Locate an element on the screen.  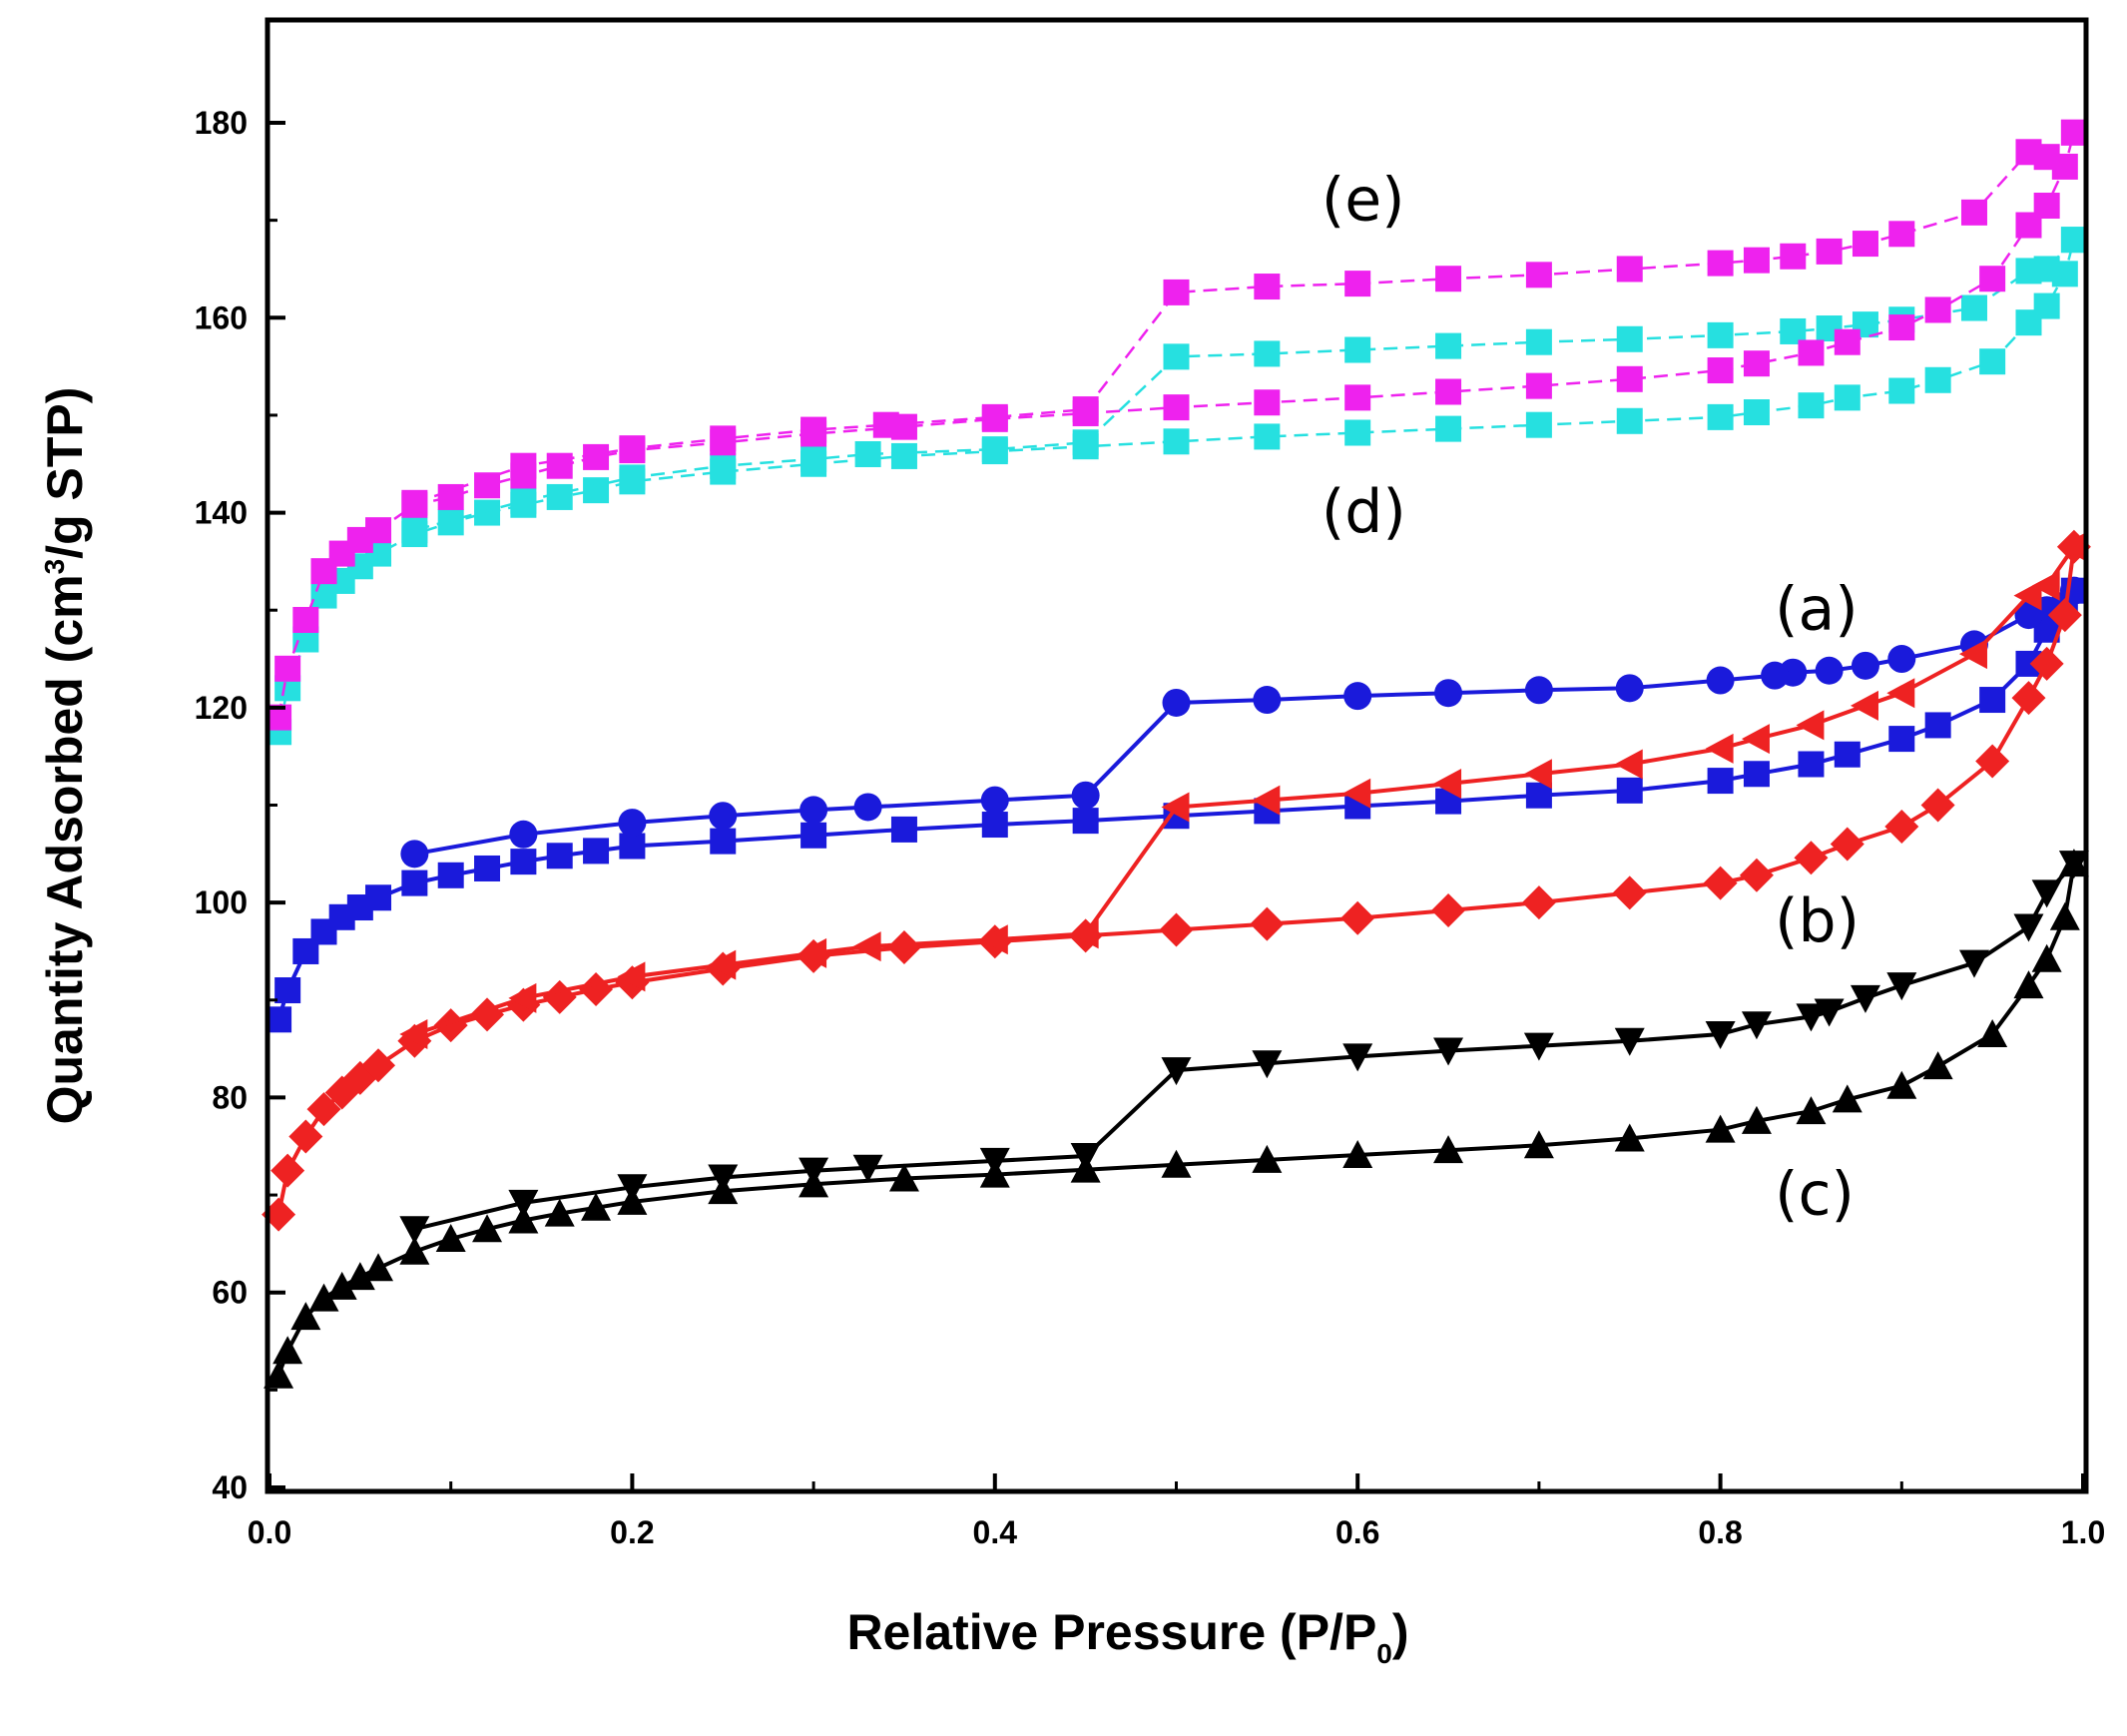
curve-label: (e) is located at coordinates (1363, 201).